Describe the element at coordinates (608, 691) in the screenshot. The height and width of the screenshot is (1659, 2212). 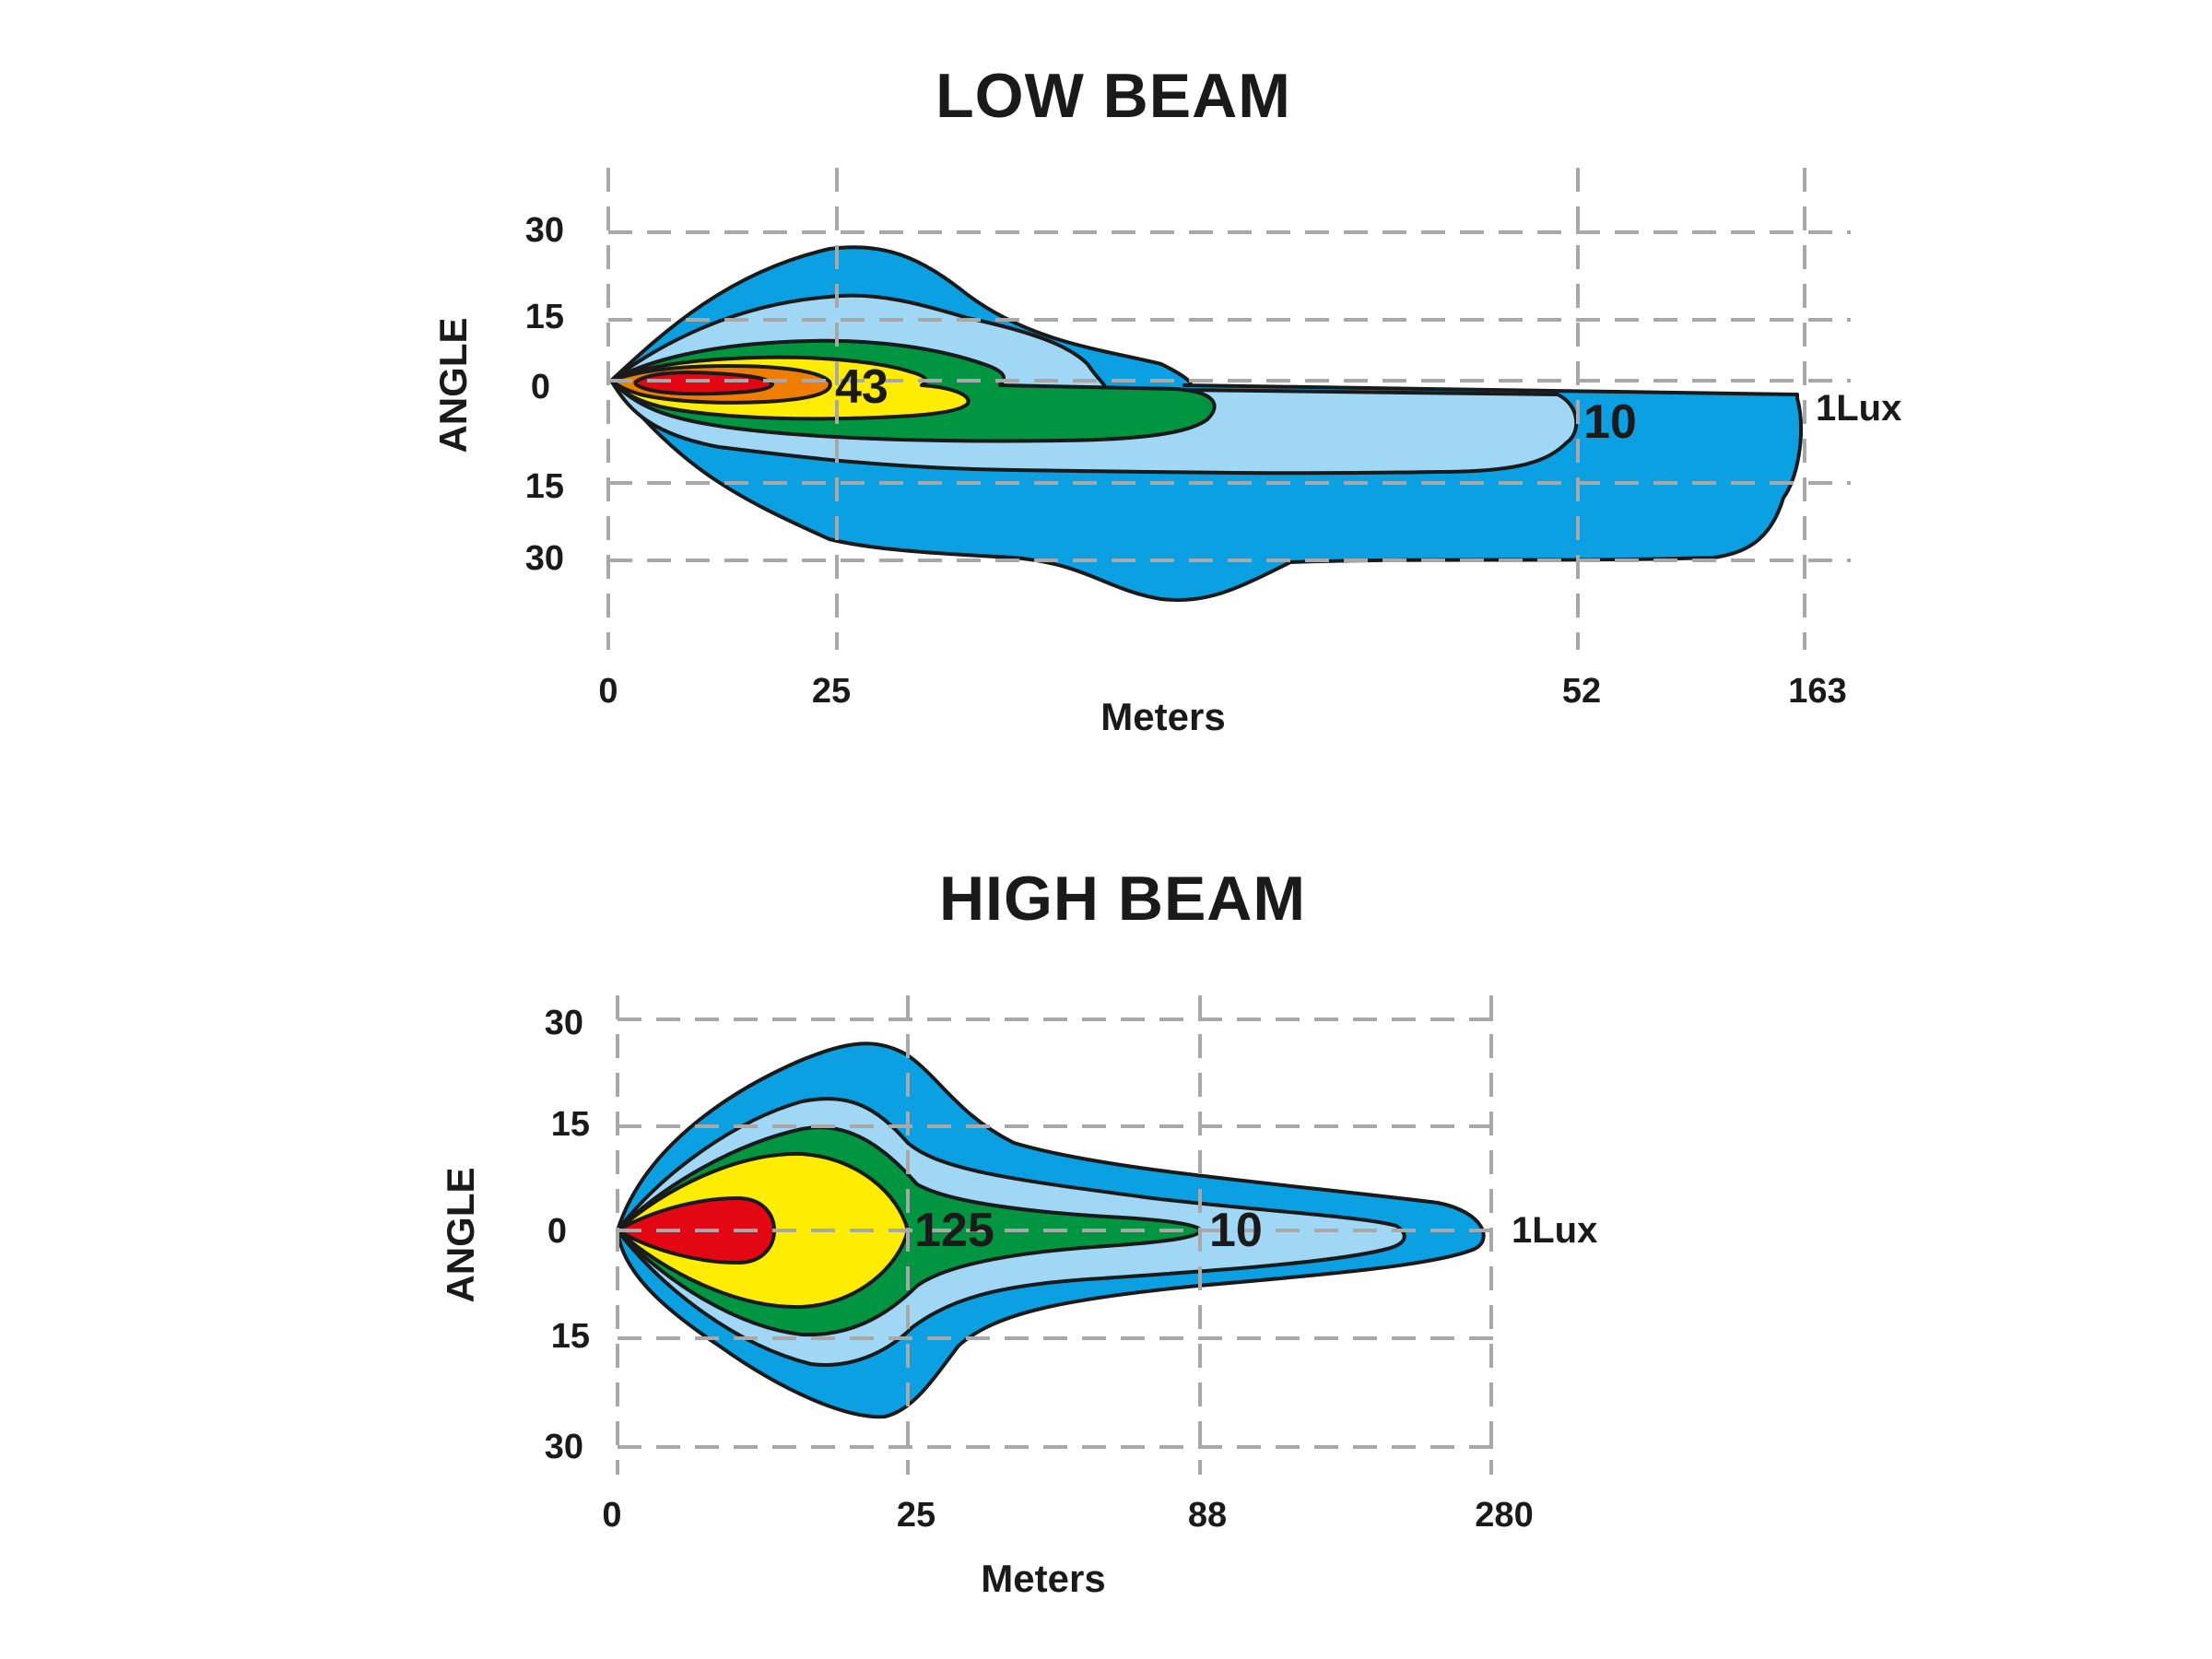
I see `low-beam-xtick: 0` at that location.